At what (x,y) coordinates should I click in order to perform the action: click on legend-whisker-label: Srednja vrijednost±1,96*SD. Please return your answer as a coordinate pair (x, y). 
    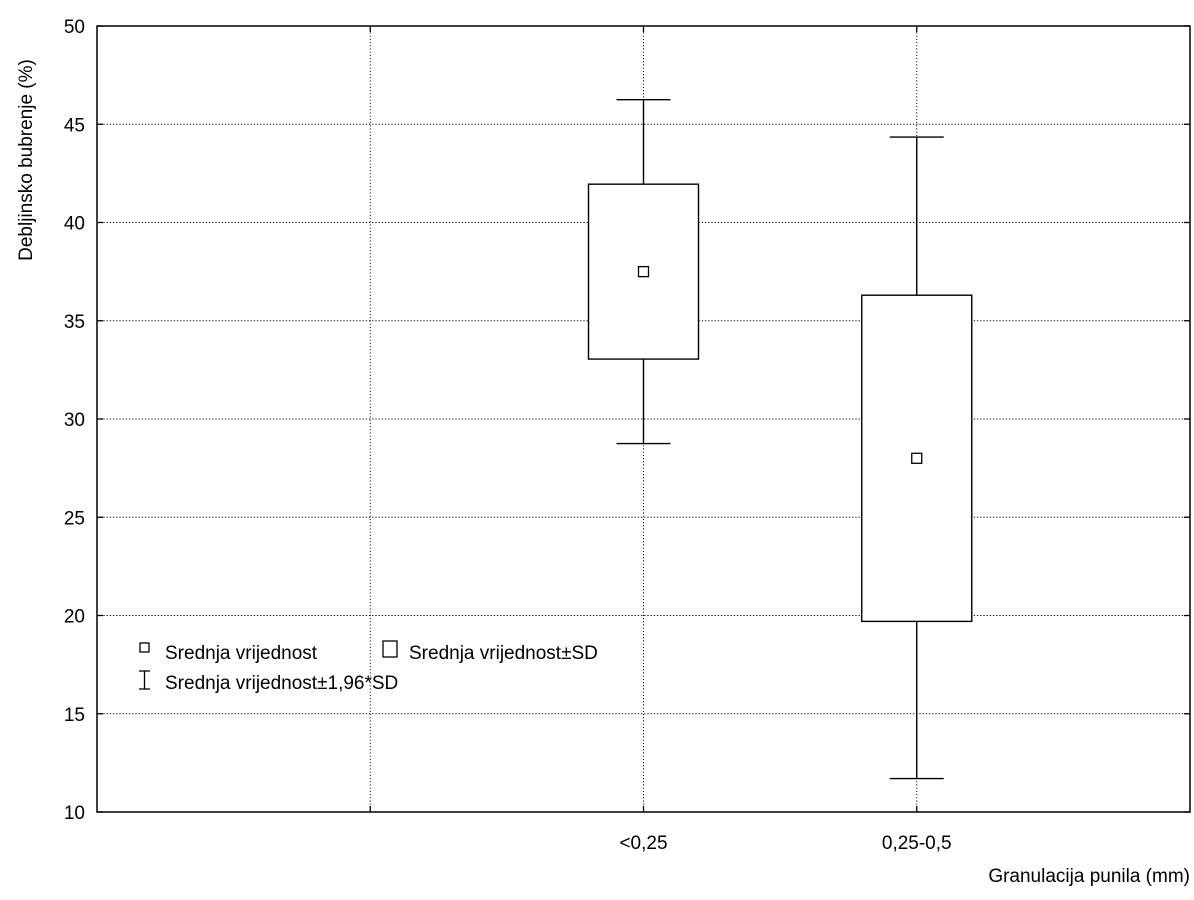
    Looking at the image, I should click on (281, 683).